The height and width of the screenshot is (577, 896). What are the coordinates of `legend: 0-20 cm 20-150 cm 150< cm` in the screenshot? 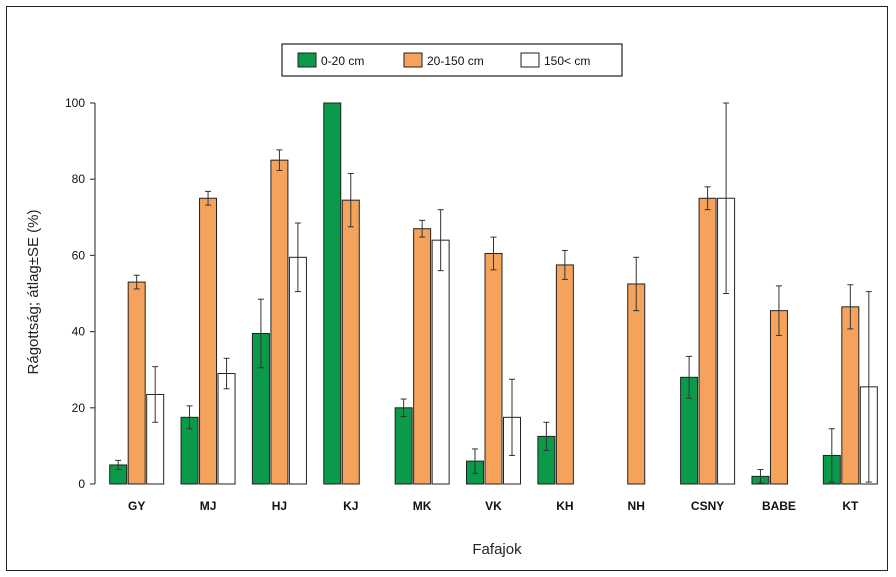 It's located at (452, 60).